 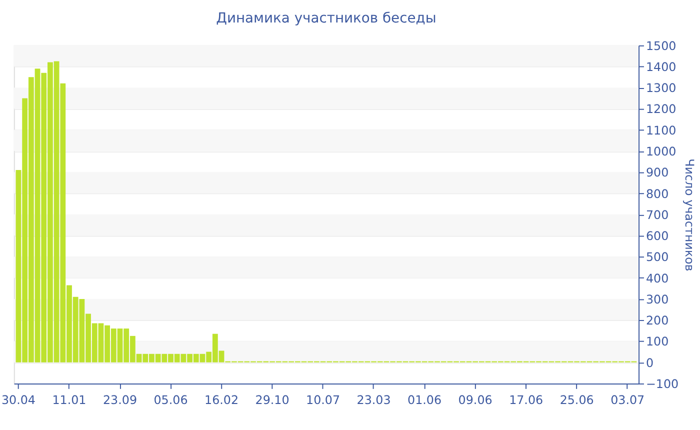 What do you see at coordinates (689, 215) in the screenshot?
I see `y-axis-title: Число участников` at bounding box center [689, 215].